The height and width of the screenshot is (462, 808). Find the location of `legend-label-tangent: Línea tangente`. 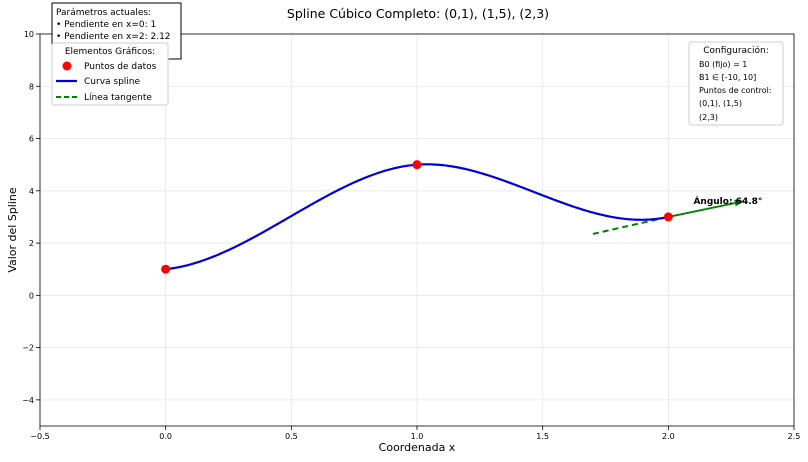

legend-label-tangent: Línea tangente is located at coordinates (118, 98).